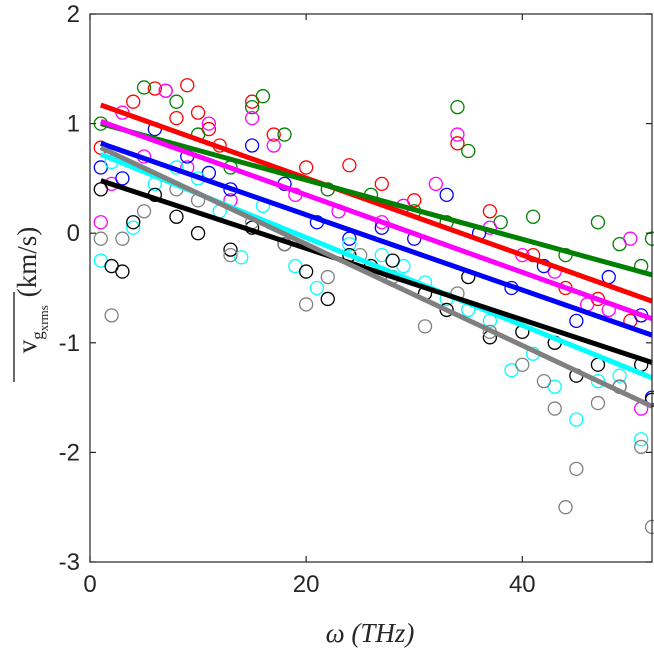 The image size is (654, 654). I want to click on y-label-sub: g, so click(37, 335).